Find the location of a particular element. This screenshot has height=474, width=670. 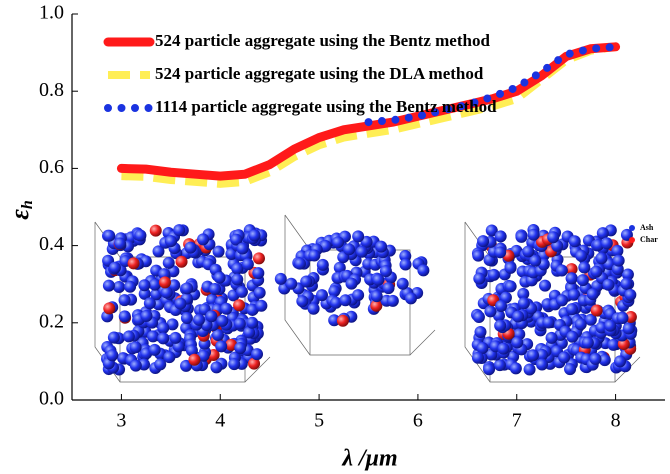

inset-aggregate is located at coordinates (182, 302).